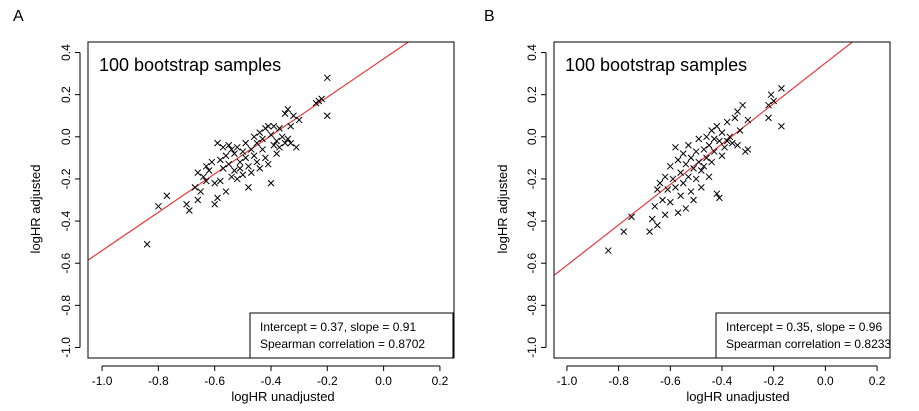  What do you see at coordinates (532, 136) in the screenshot?
I see `y-tick-label: 0.0` at bounding box center [532, 136].